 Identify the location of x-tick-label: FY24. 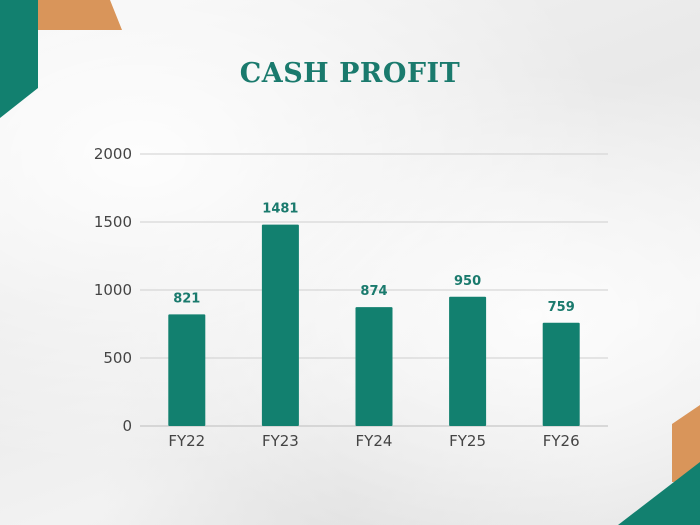
(374, 441).